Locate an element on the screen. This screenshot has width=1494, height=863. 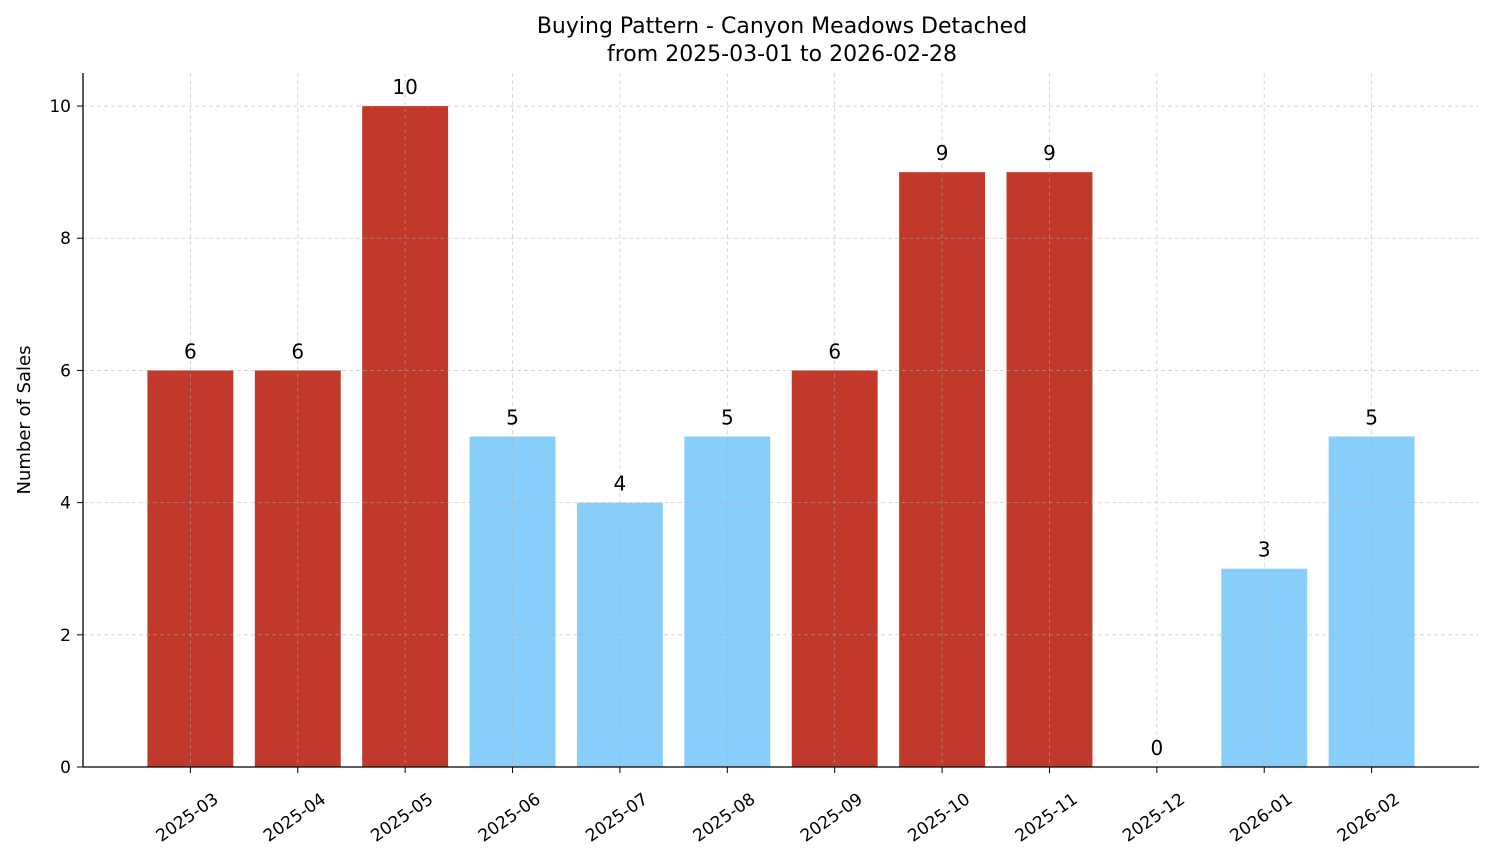
y-tick-label: 8 is located at coordinates (65, 239).